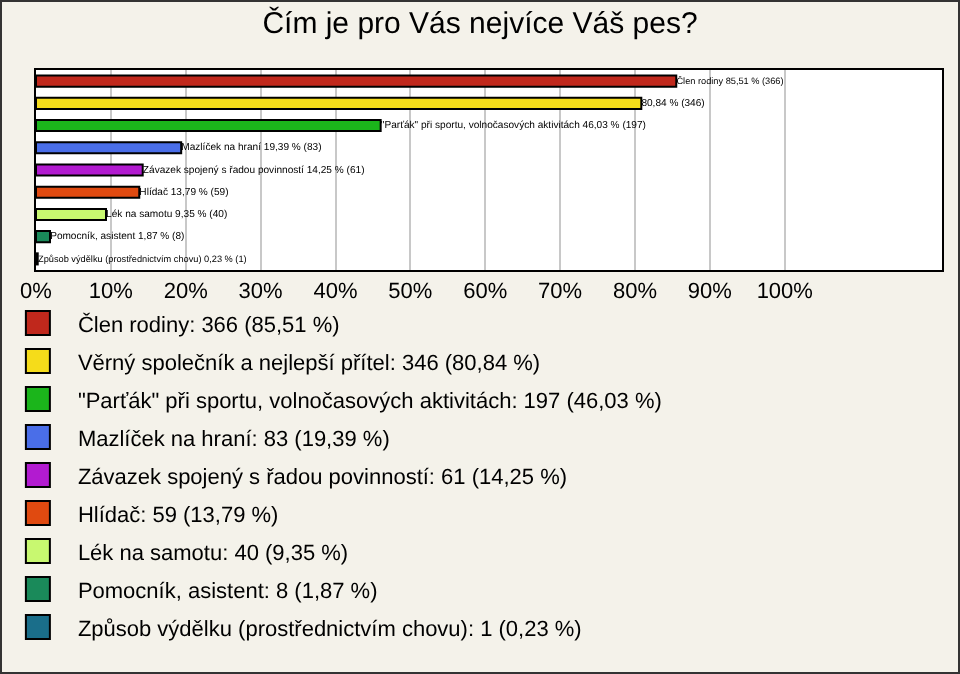  I want to click on legend-label: Lék na samotu: 40 (9,35 %), so click(213, 553).